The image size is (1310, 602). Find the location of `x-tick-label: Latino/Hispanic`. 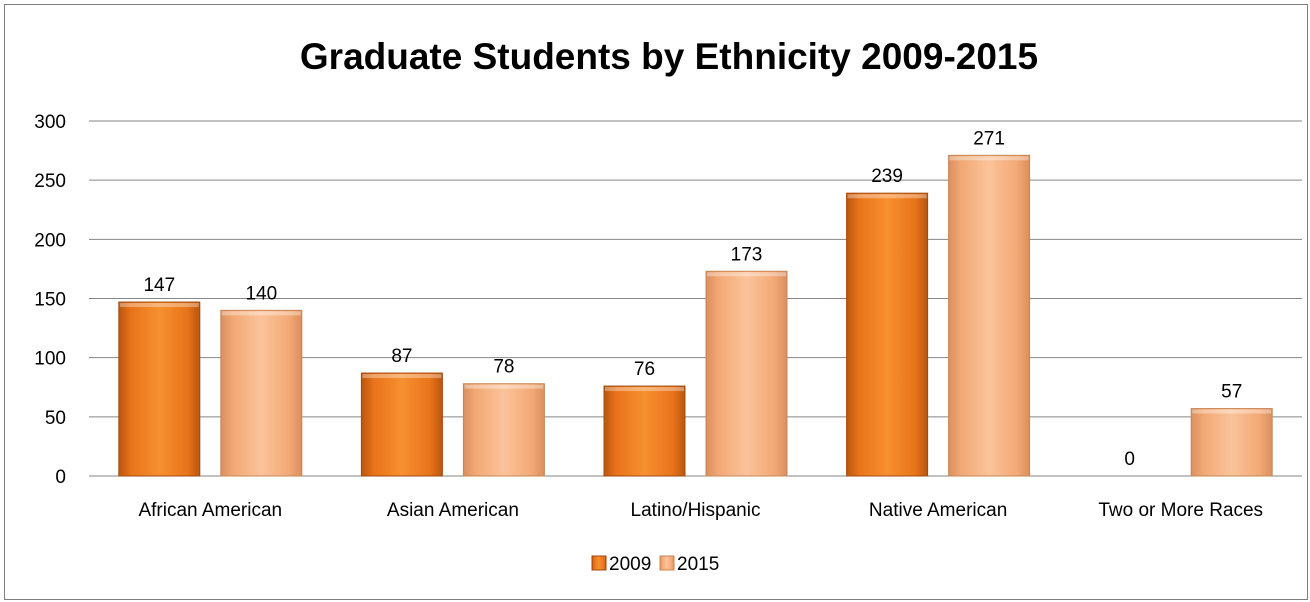

x-tick-label: Latino/Hispanic is located at coordinates (696, 510).